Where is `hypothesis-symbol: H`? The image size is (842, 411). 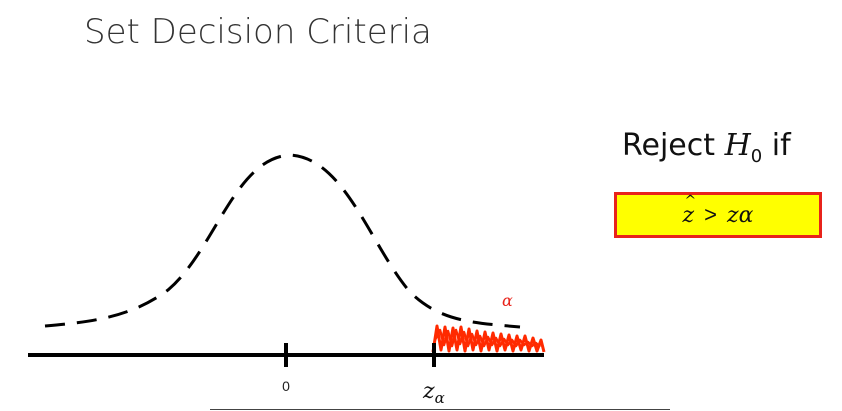 hypothesis-symbol: H is located at coordinates (737, 145).